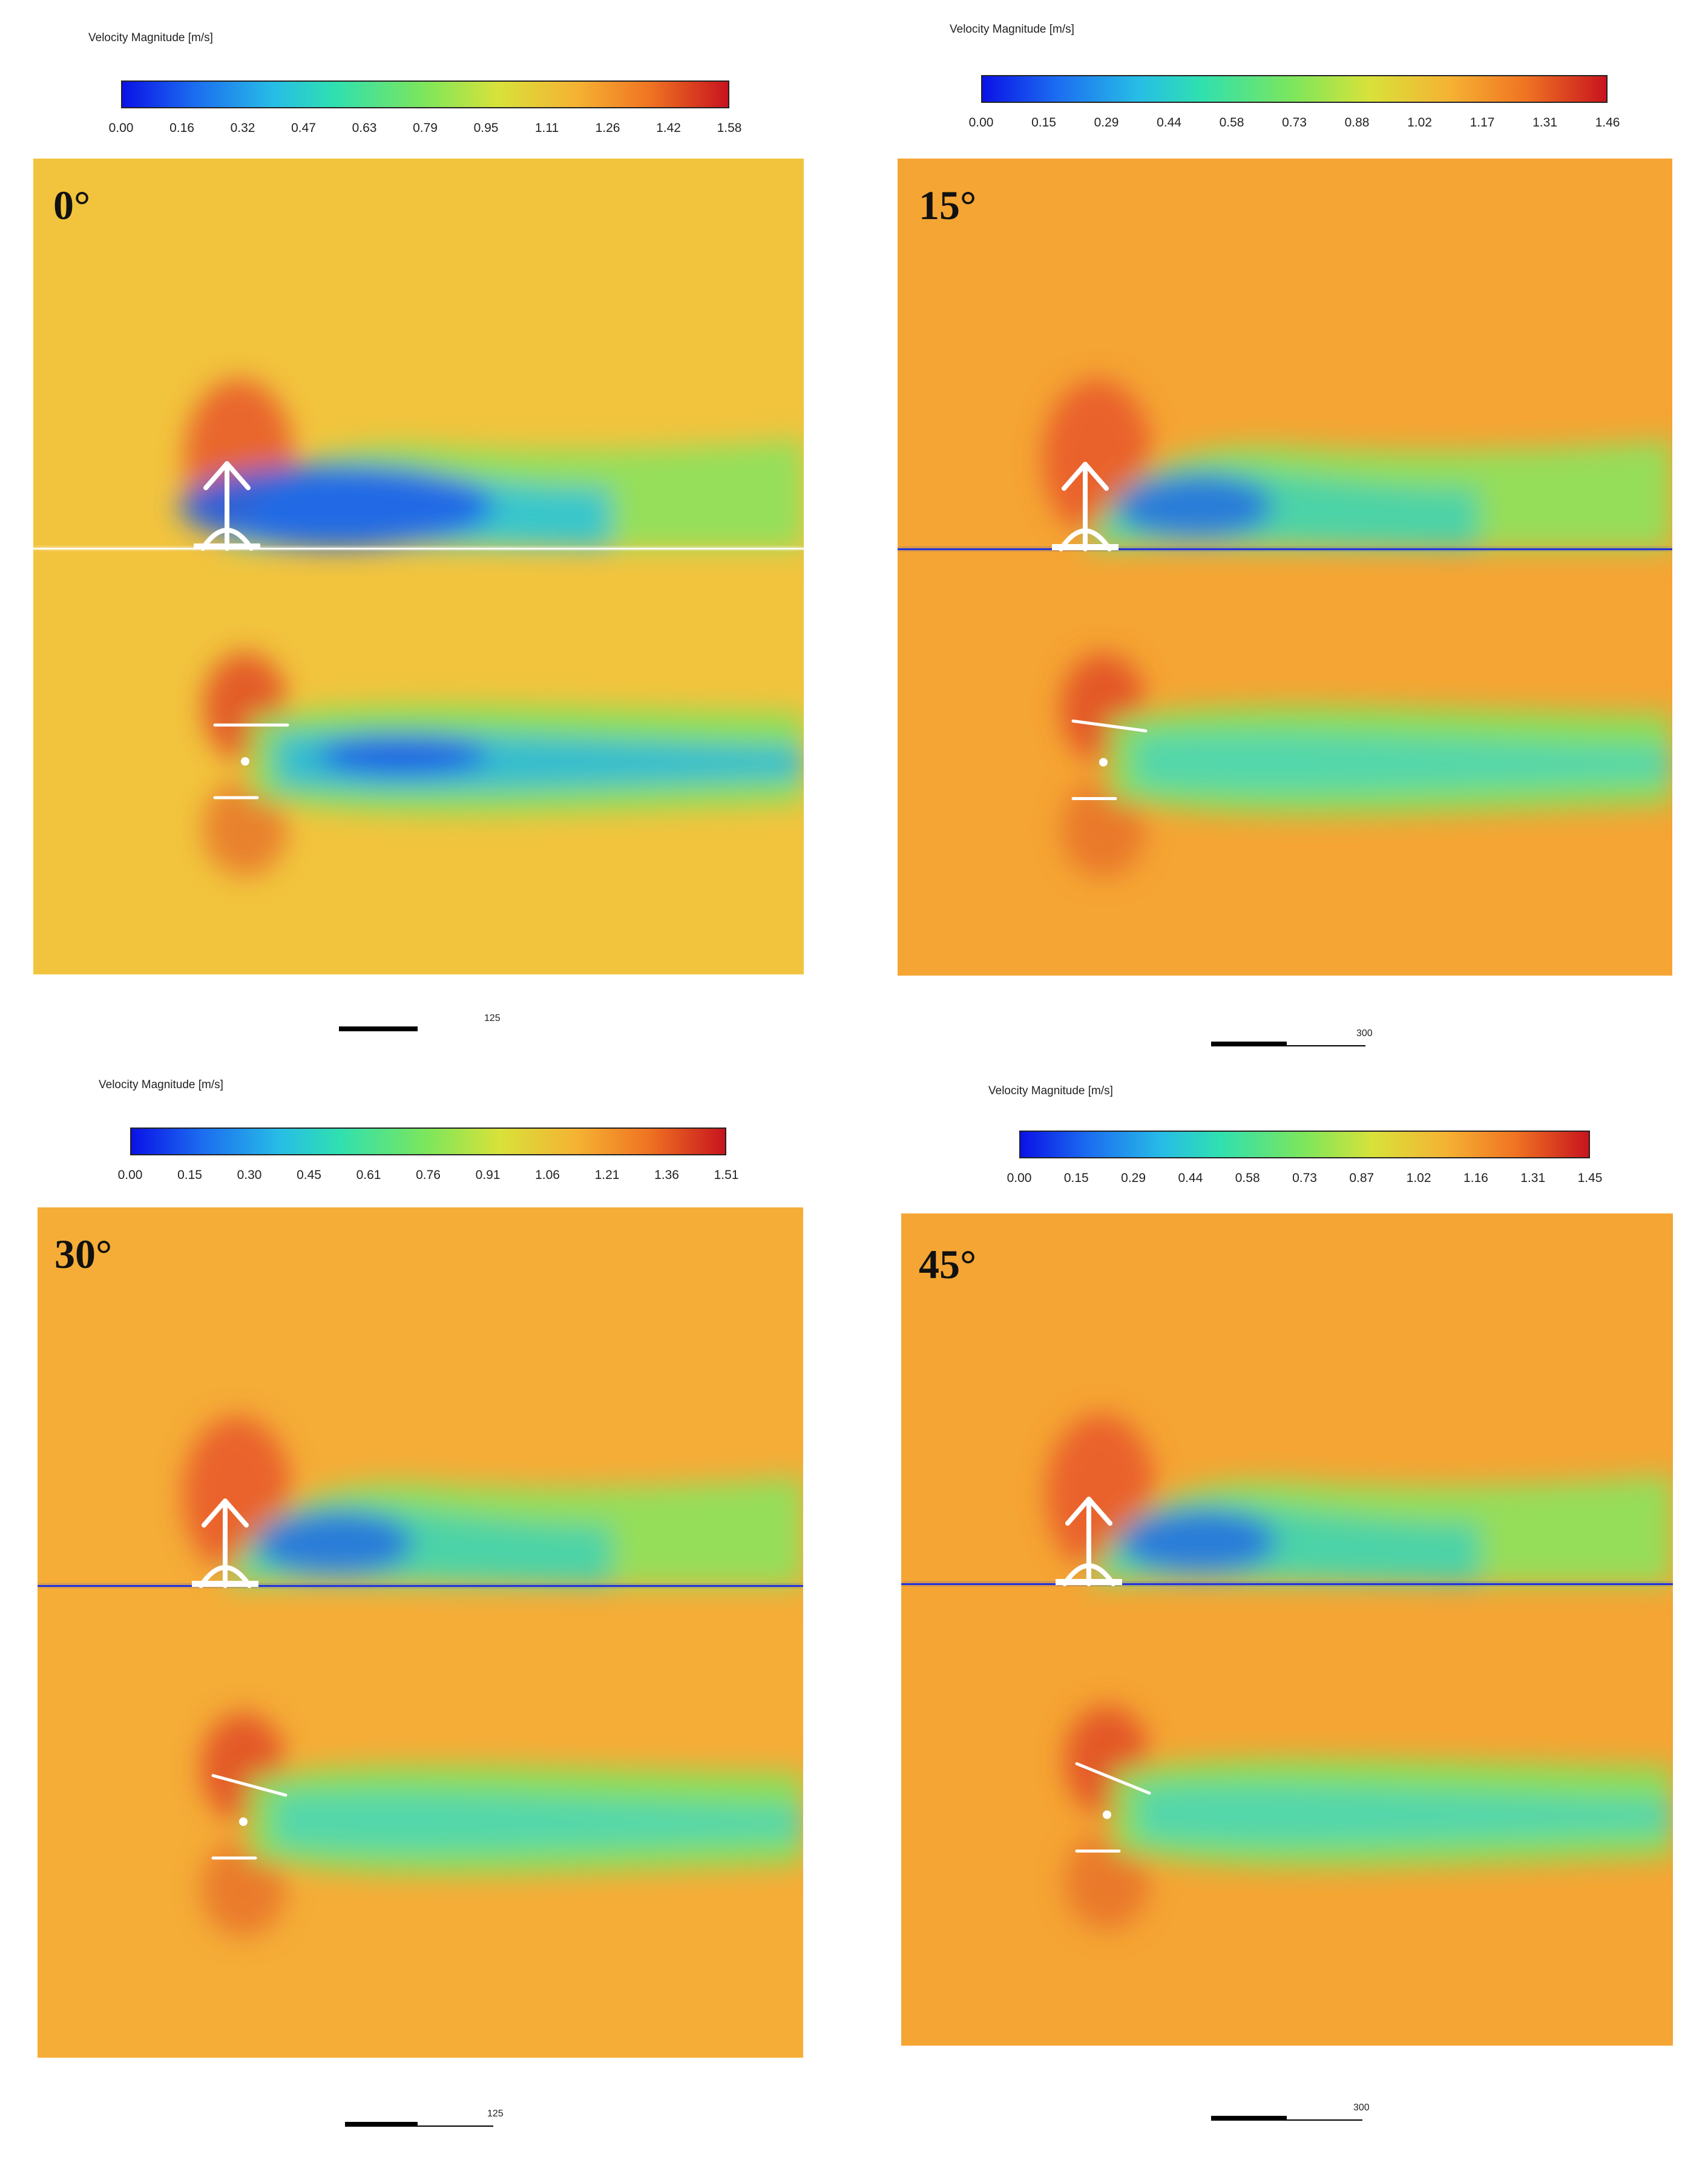 Image resolution: width=1708 pixels, height=2160 pixels. What do you see at coordinates (249, 1175) in the screenshot?
I see `colorbar-tick-label: 0.30` at bounding box center [249, 1175].